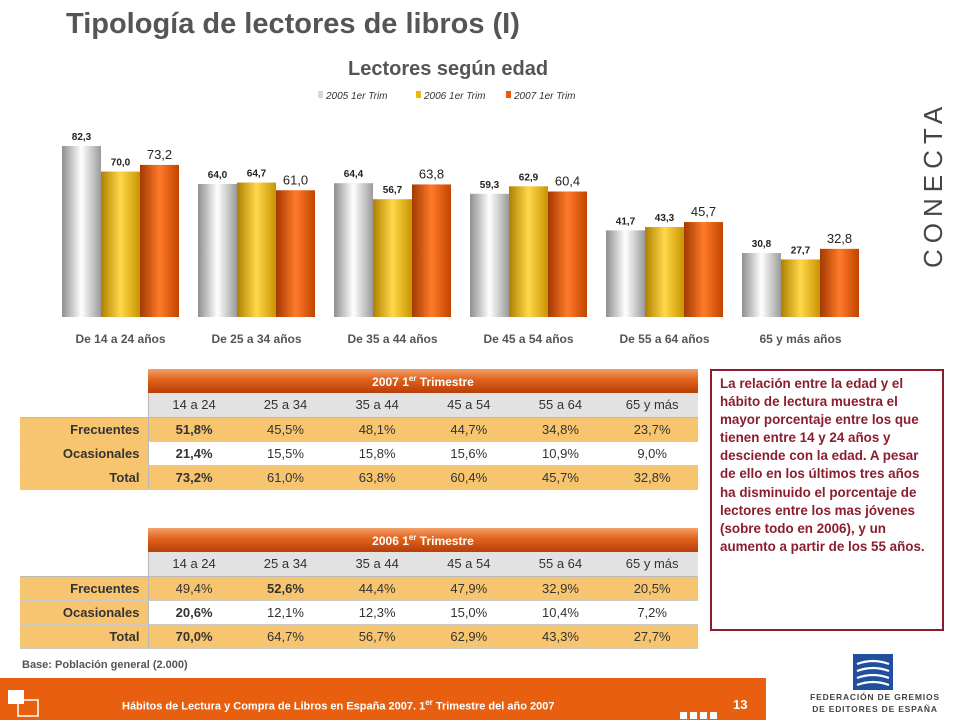 The width and height of the screenshot is (960, 724). What do you see at coordinates (801, 250) in the screenshot?
I see `data-label: 27,7` at bounding box center [801, 250].